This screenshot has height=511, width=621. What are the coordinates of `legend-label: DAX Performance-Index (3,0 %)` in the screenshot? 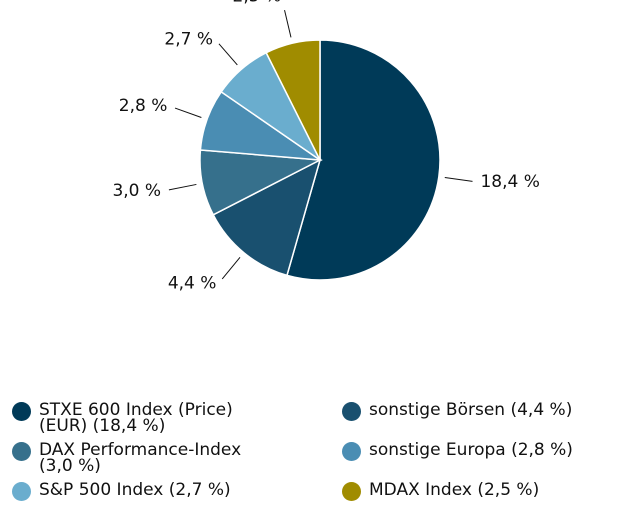 It's located at (140, 458).